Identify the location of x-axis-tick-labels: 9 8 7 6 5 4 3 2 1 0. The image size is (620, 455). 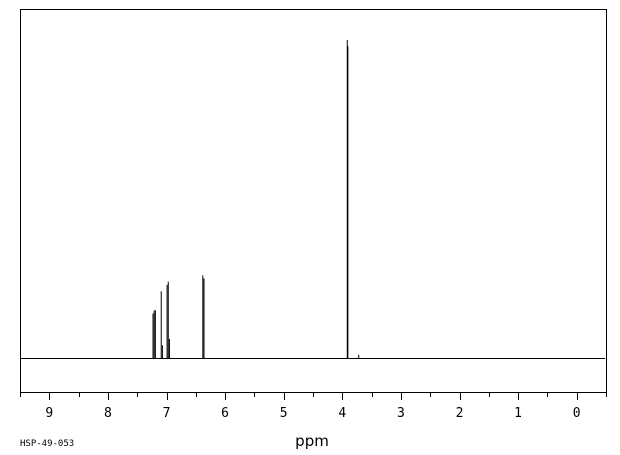
(312, 413).